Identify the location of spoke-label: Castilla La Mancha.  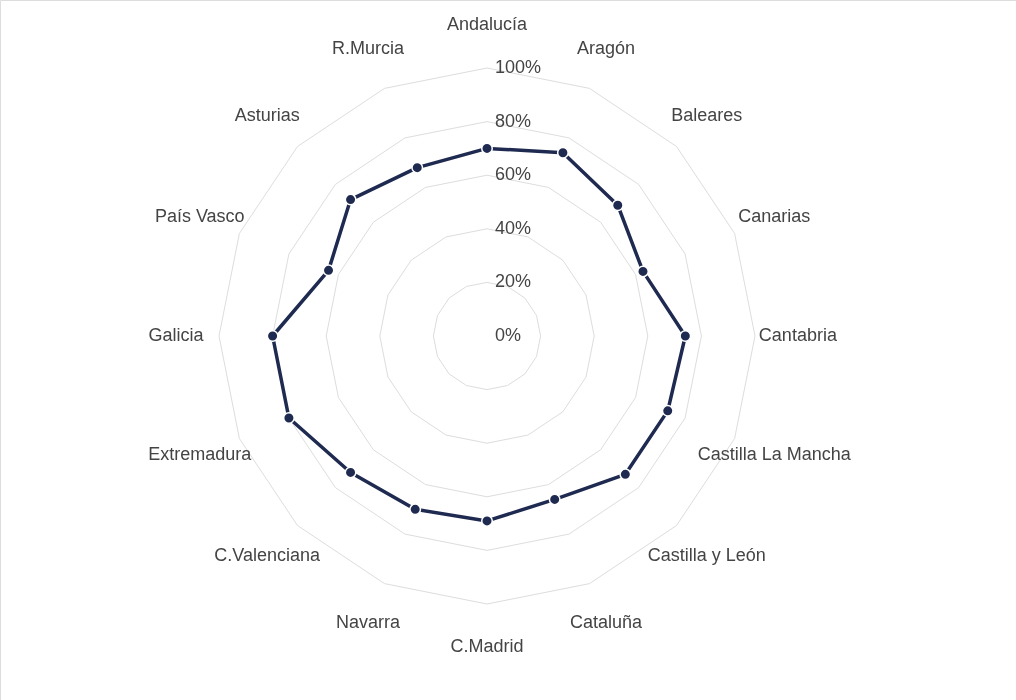
(774, 453).